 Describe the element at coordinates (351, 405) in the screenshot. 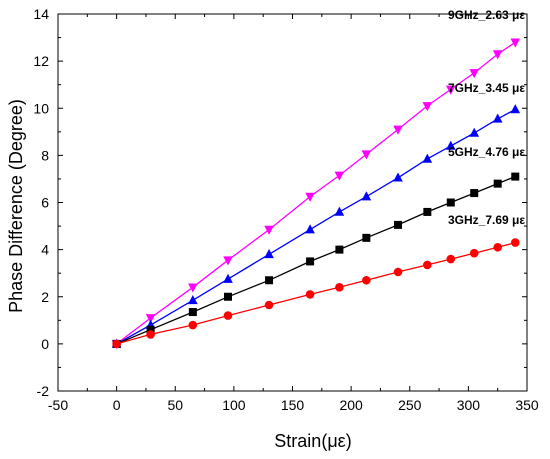

I see `x-tick-label: 200` at that location.